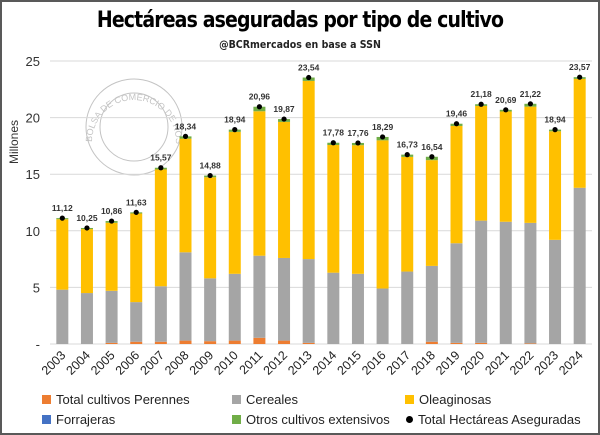  Describe the element at coordinates (547, 363) in the screenshot. I see `x-tick-label: 2023` at that location.